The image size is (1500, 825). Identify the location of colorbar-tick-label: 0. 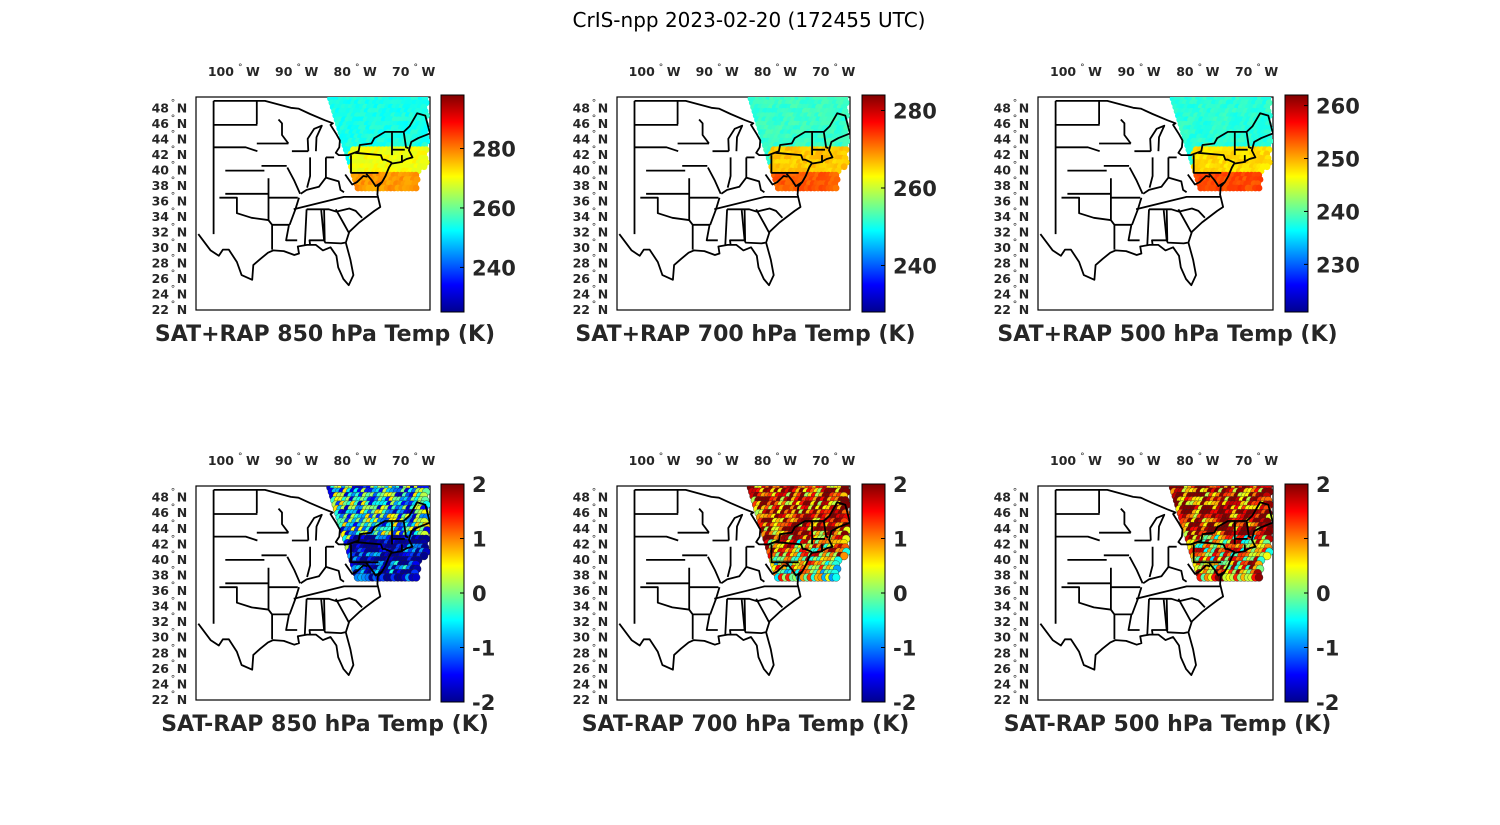
(1323, 594).